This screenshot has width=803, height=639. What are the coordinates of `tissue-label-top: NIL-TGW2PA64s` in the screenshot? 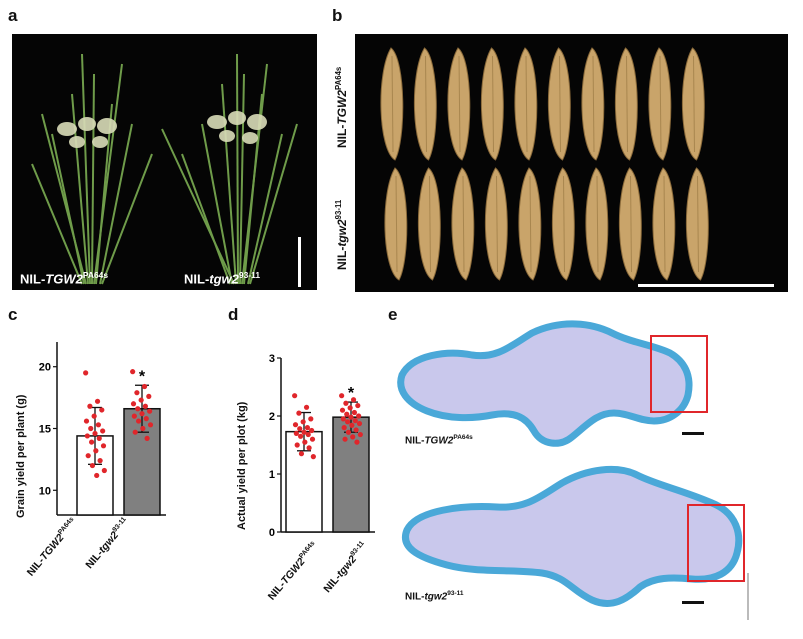 It's located at (439, 440).